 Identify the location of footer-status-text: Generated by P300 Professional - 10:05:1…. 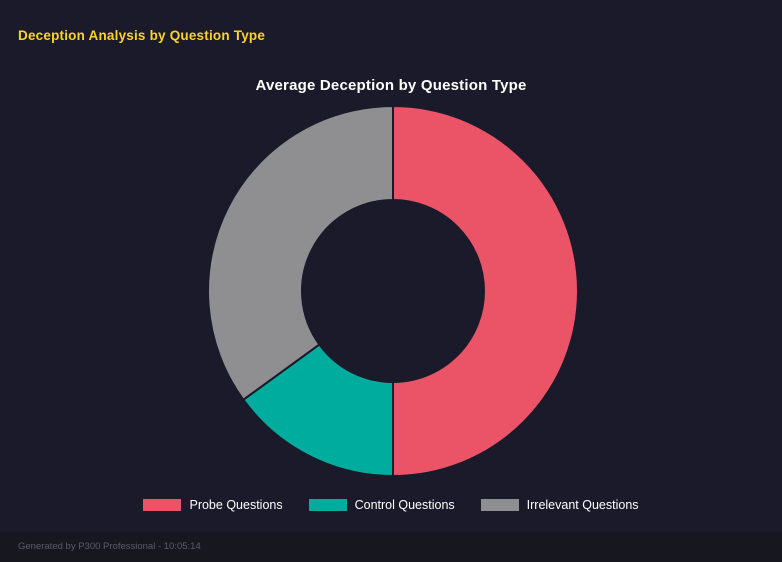
(109, 546).